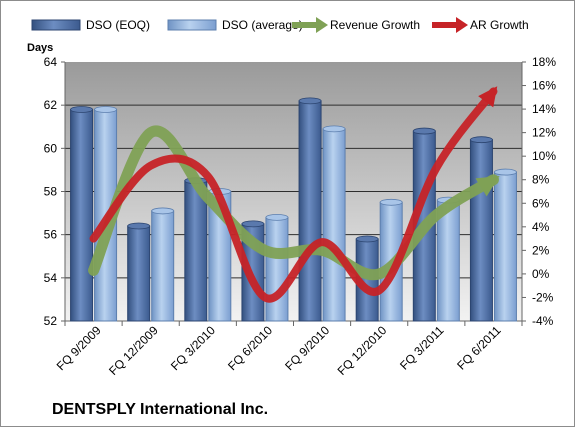 The height and width of the screenshot is (432, 575). I want to click on y2-tick-label: 2%, so click(541, 250).